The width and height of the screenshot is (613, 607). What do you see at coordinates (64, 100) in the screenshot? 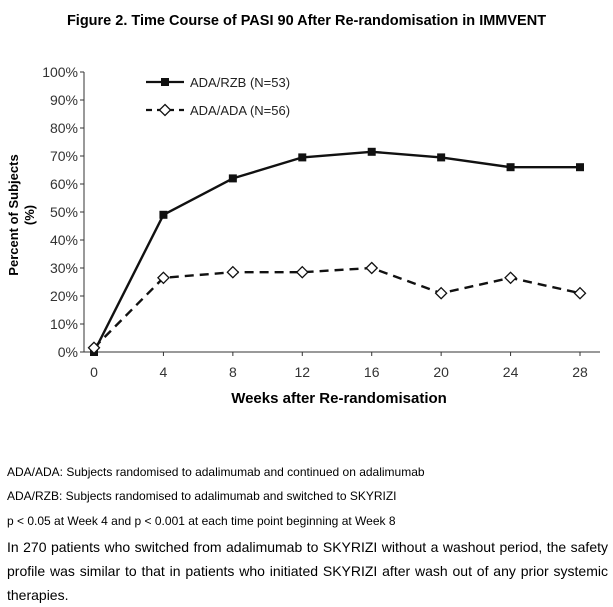
I see `y-tick-label: 90%` at bounding box center [64, 100].